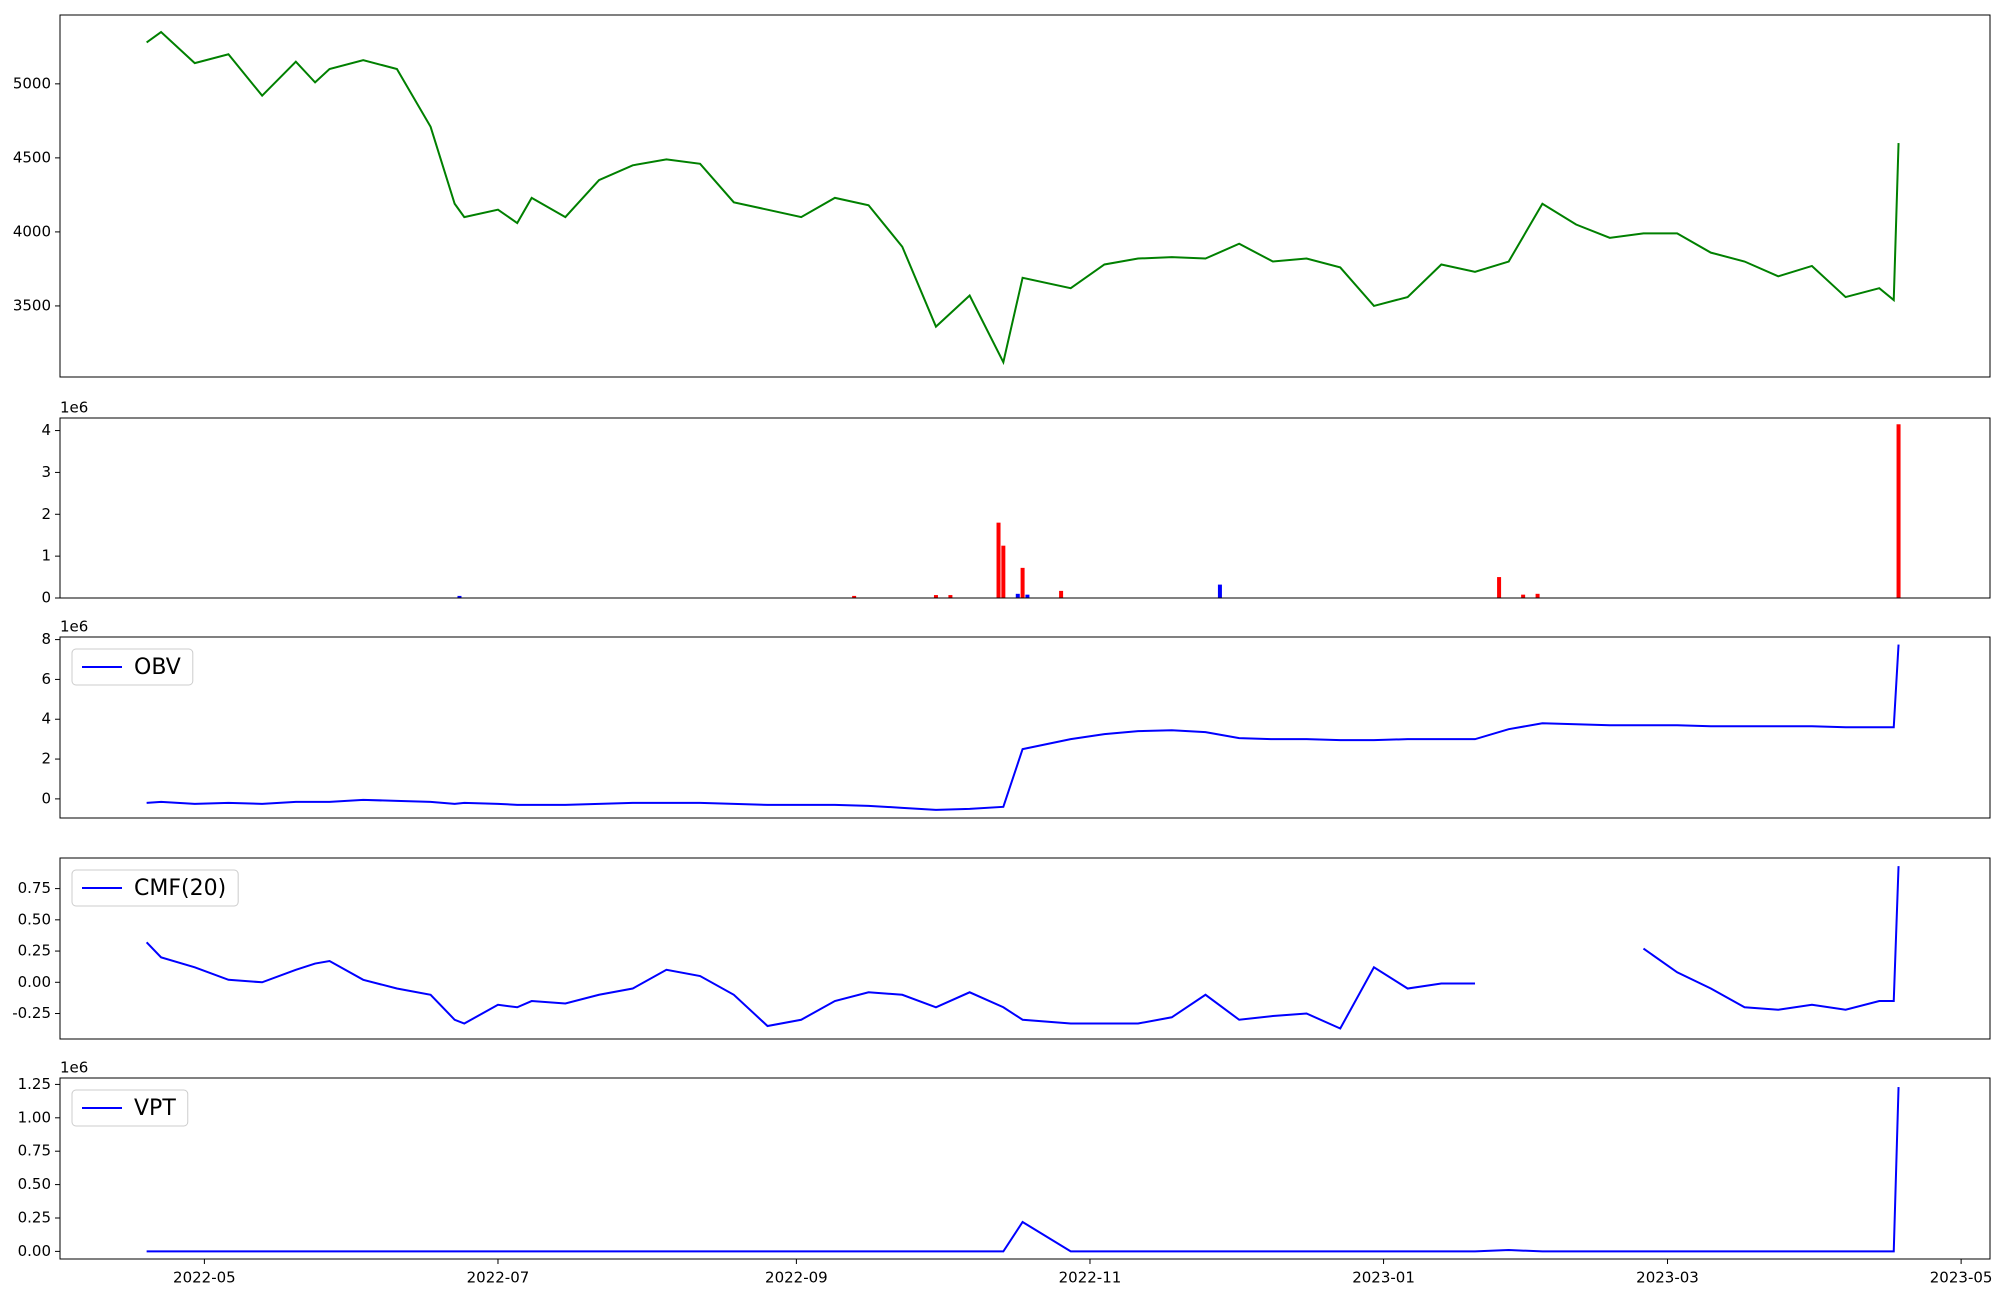 Image resolution: width=2000 pixels, height=1300 pixels. What do you see at coordinates (1090, 1278) in the screenshot?
I see `x-tick-label: 2022-11` at bounding box center [1090, 1278].